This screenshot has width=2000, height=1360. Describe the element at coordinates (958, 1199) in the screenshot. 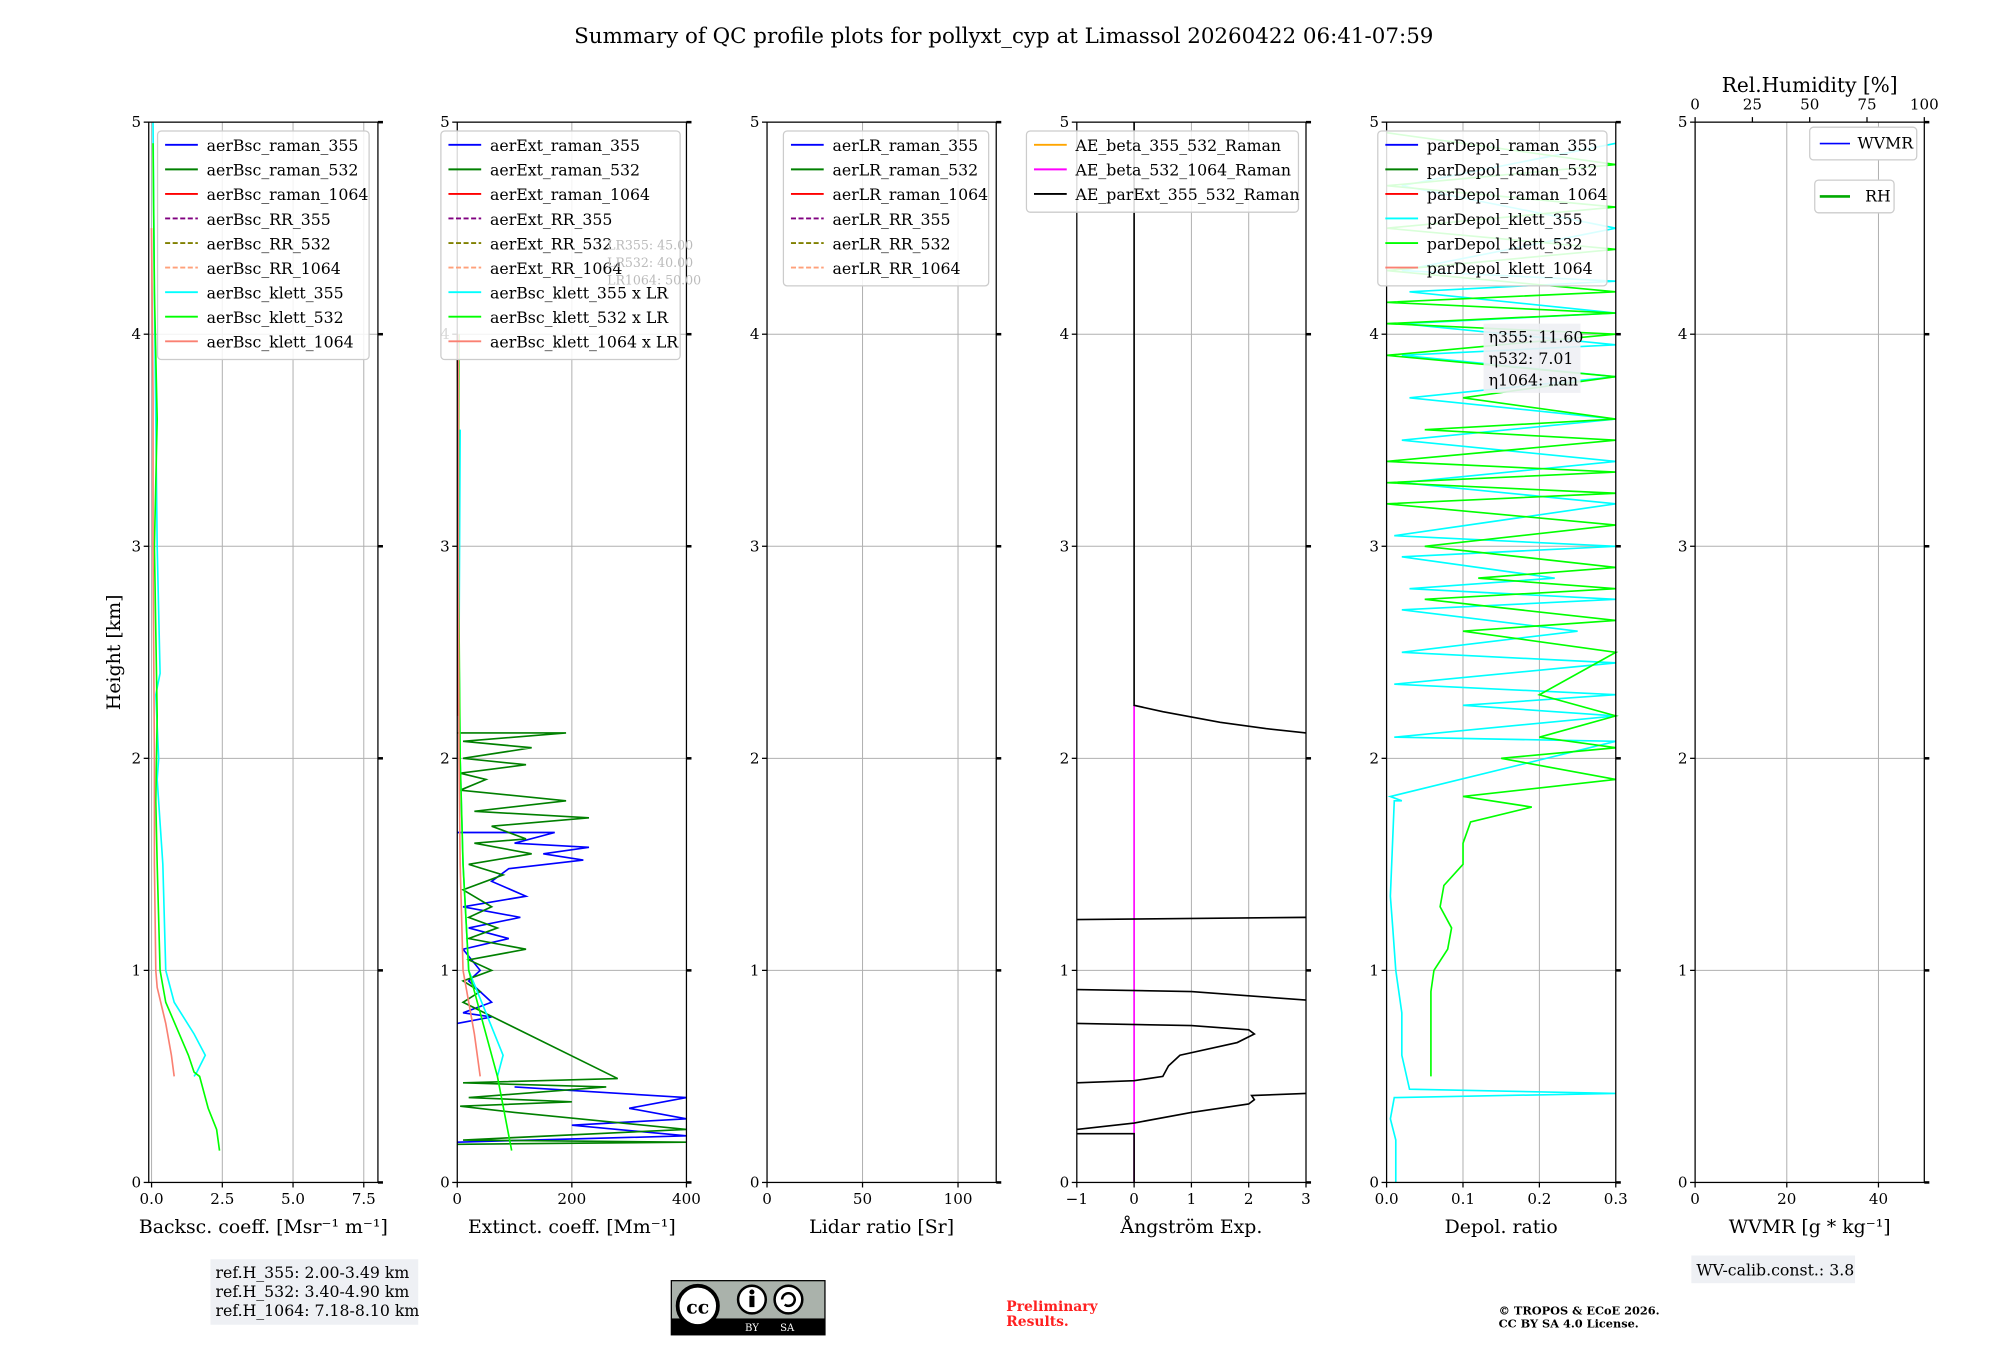

I see `x-tick-label: 100` at that location.